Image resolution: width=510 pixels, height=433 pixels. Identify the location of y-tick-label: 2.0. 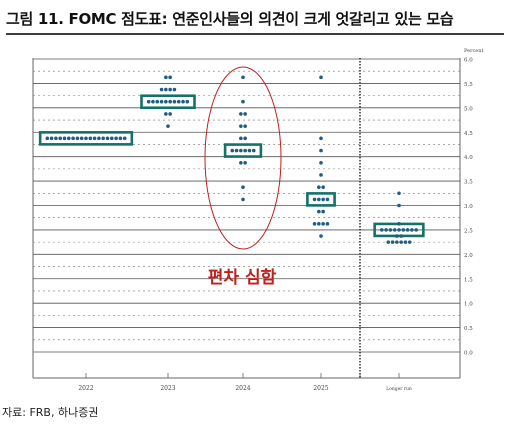
(468, 256).